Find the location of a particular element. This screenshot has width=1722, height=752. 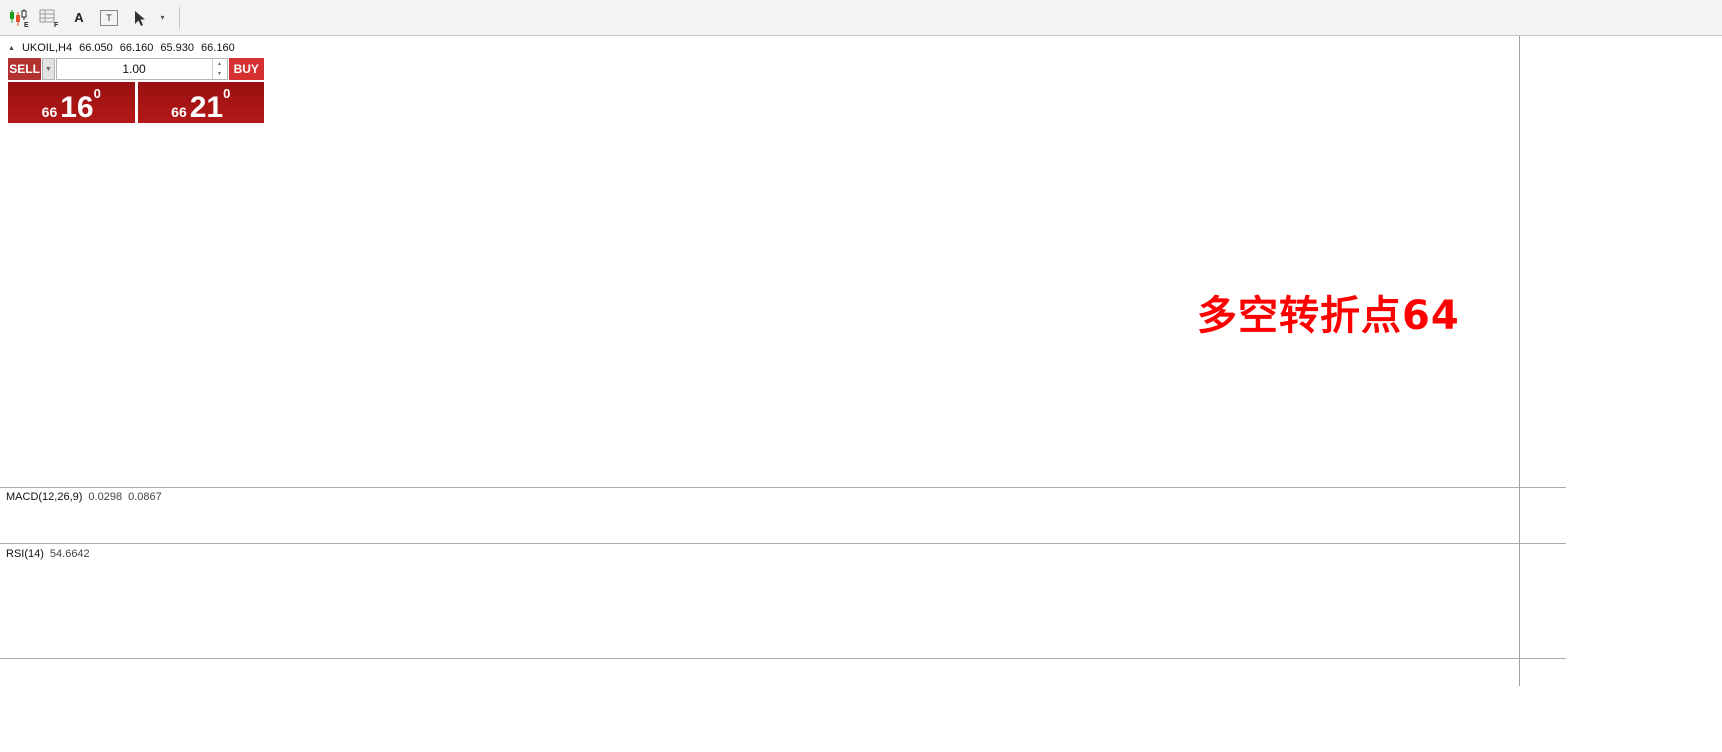

cursor-tool-button is located at coordinates (139, 18).